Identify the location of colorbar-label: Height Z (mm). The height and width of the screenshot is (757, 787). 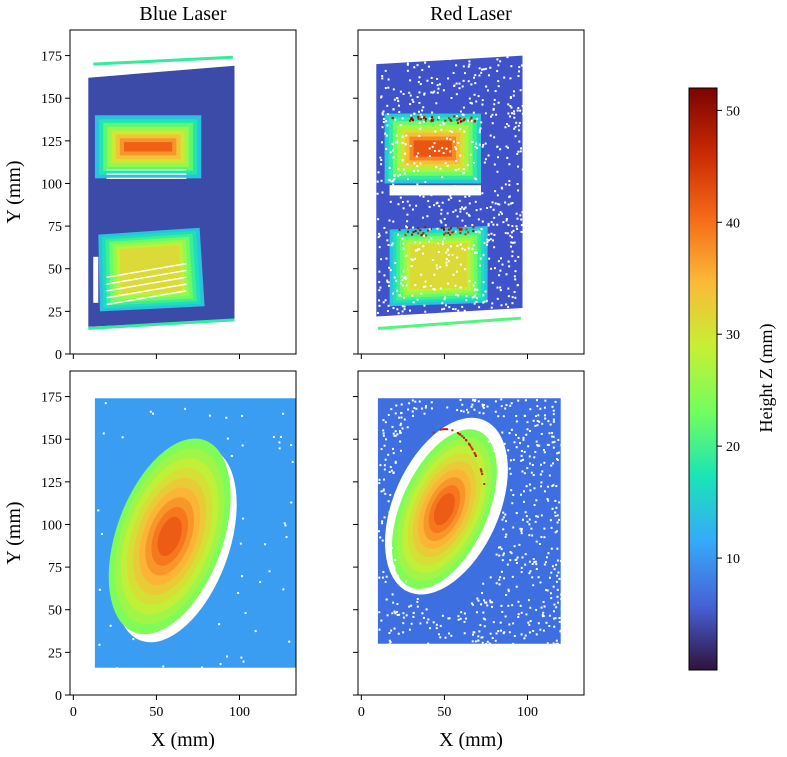
(766, 378).